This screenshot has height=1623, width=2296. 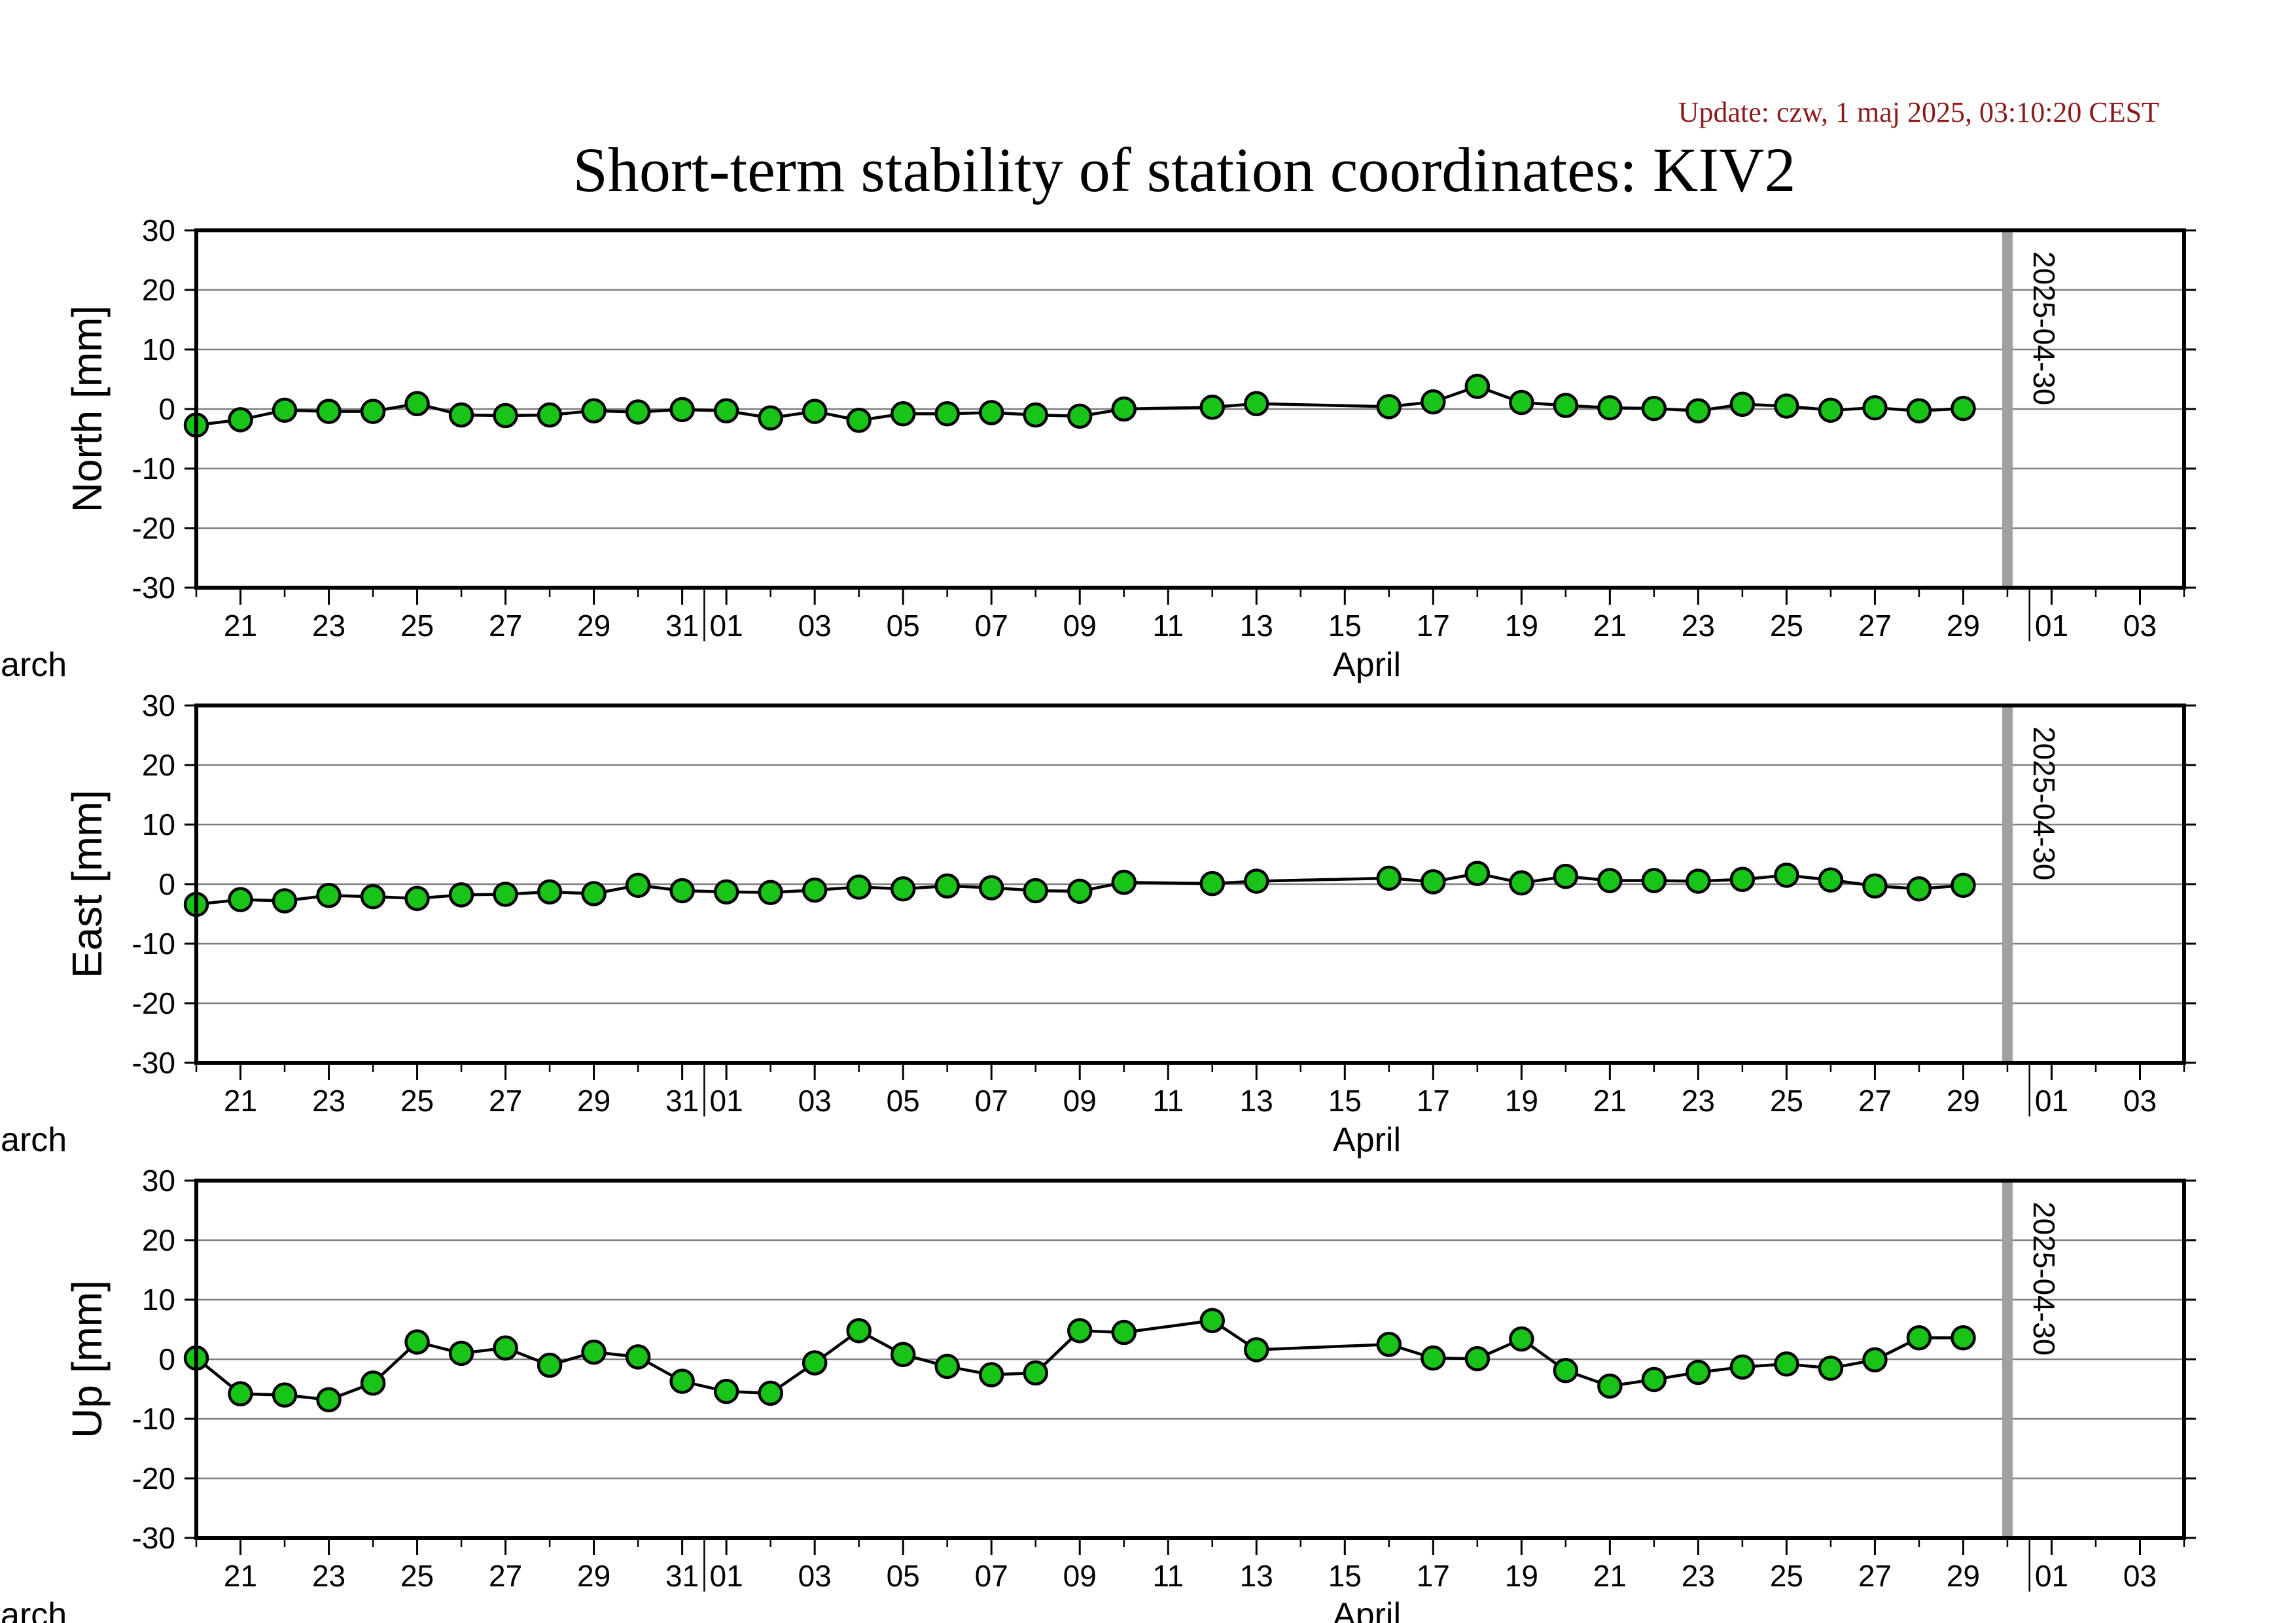 What do you see at coordinates (1698, 626) in the screenshot?
I see `x-tick-label: 23` at bounding box center [1698, 626].